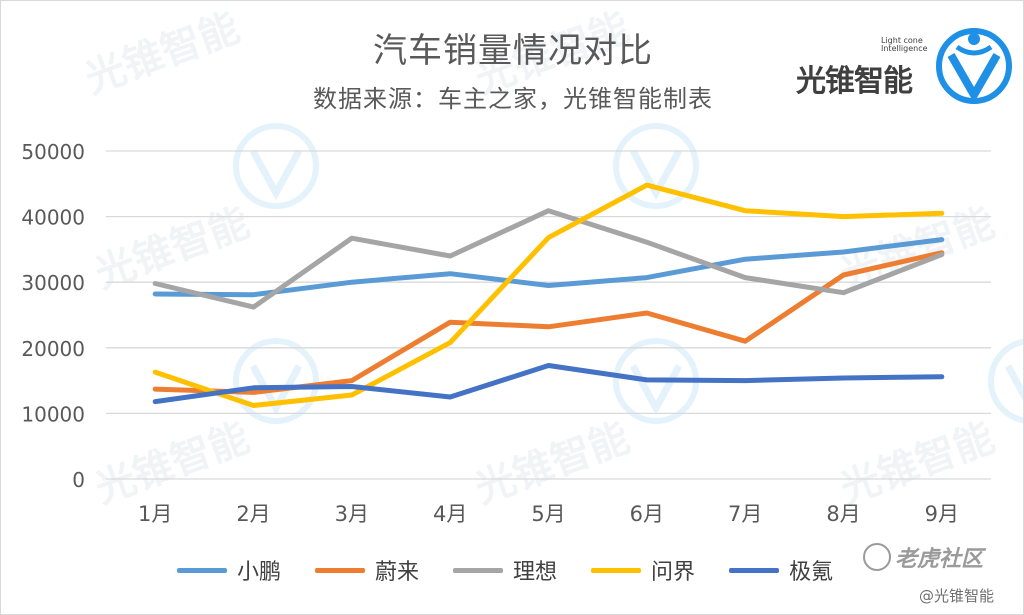  I want to click on legend-item: 小鹏, so click(229, 570).